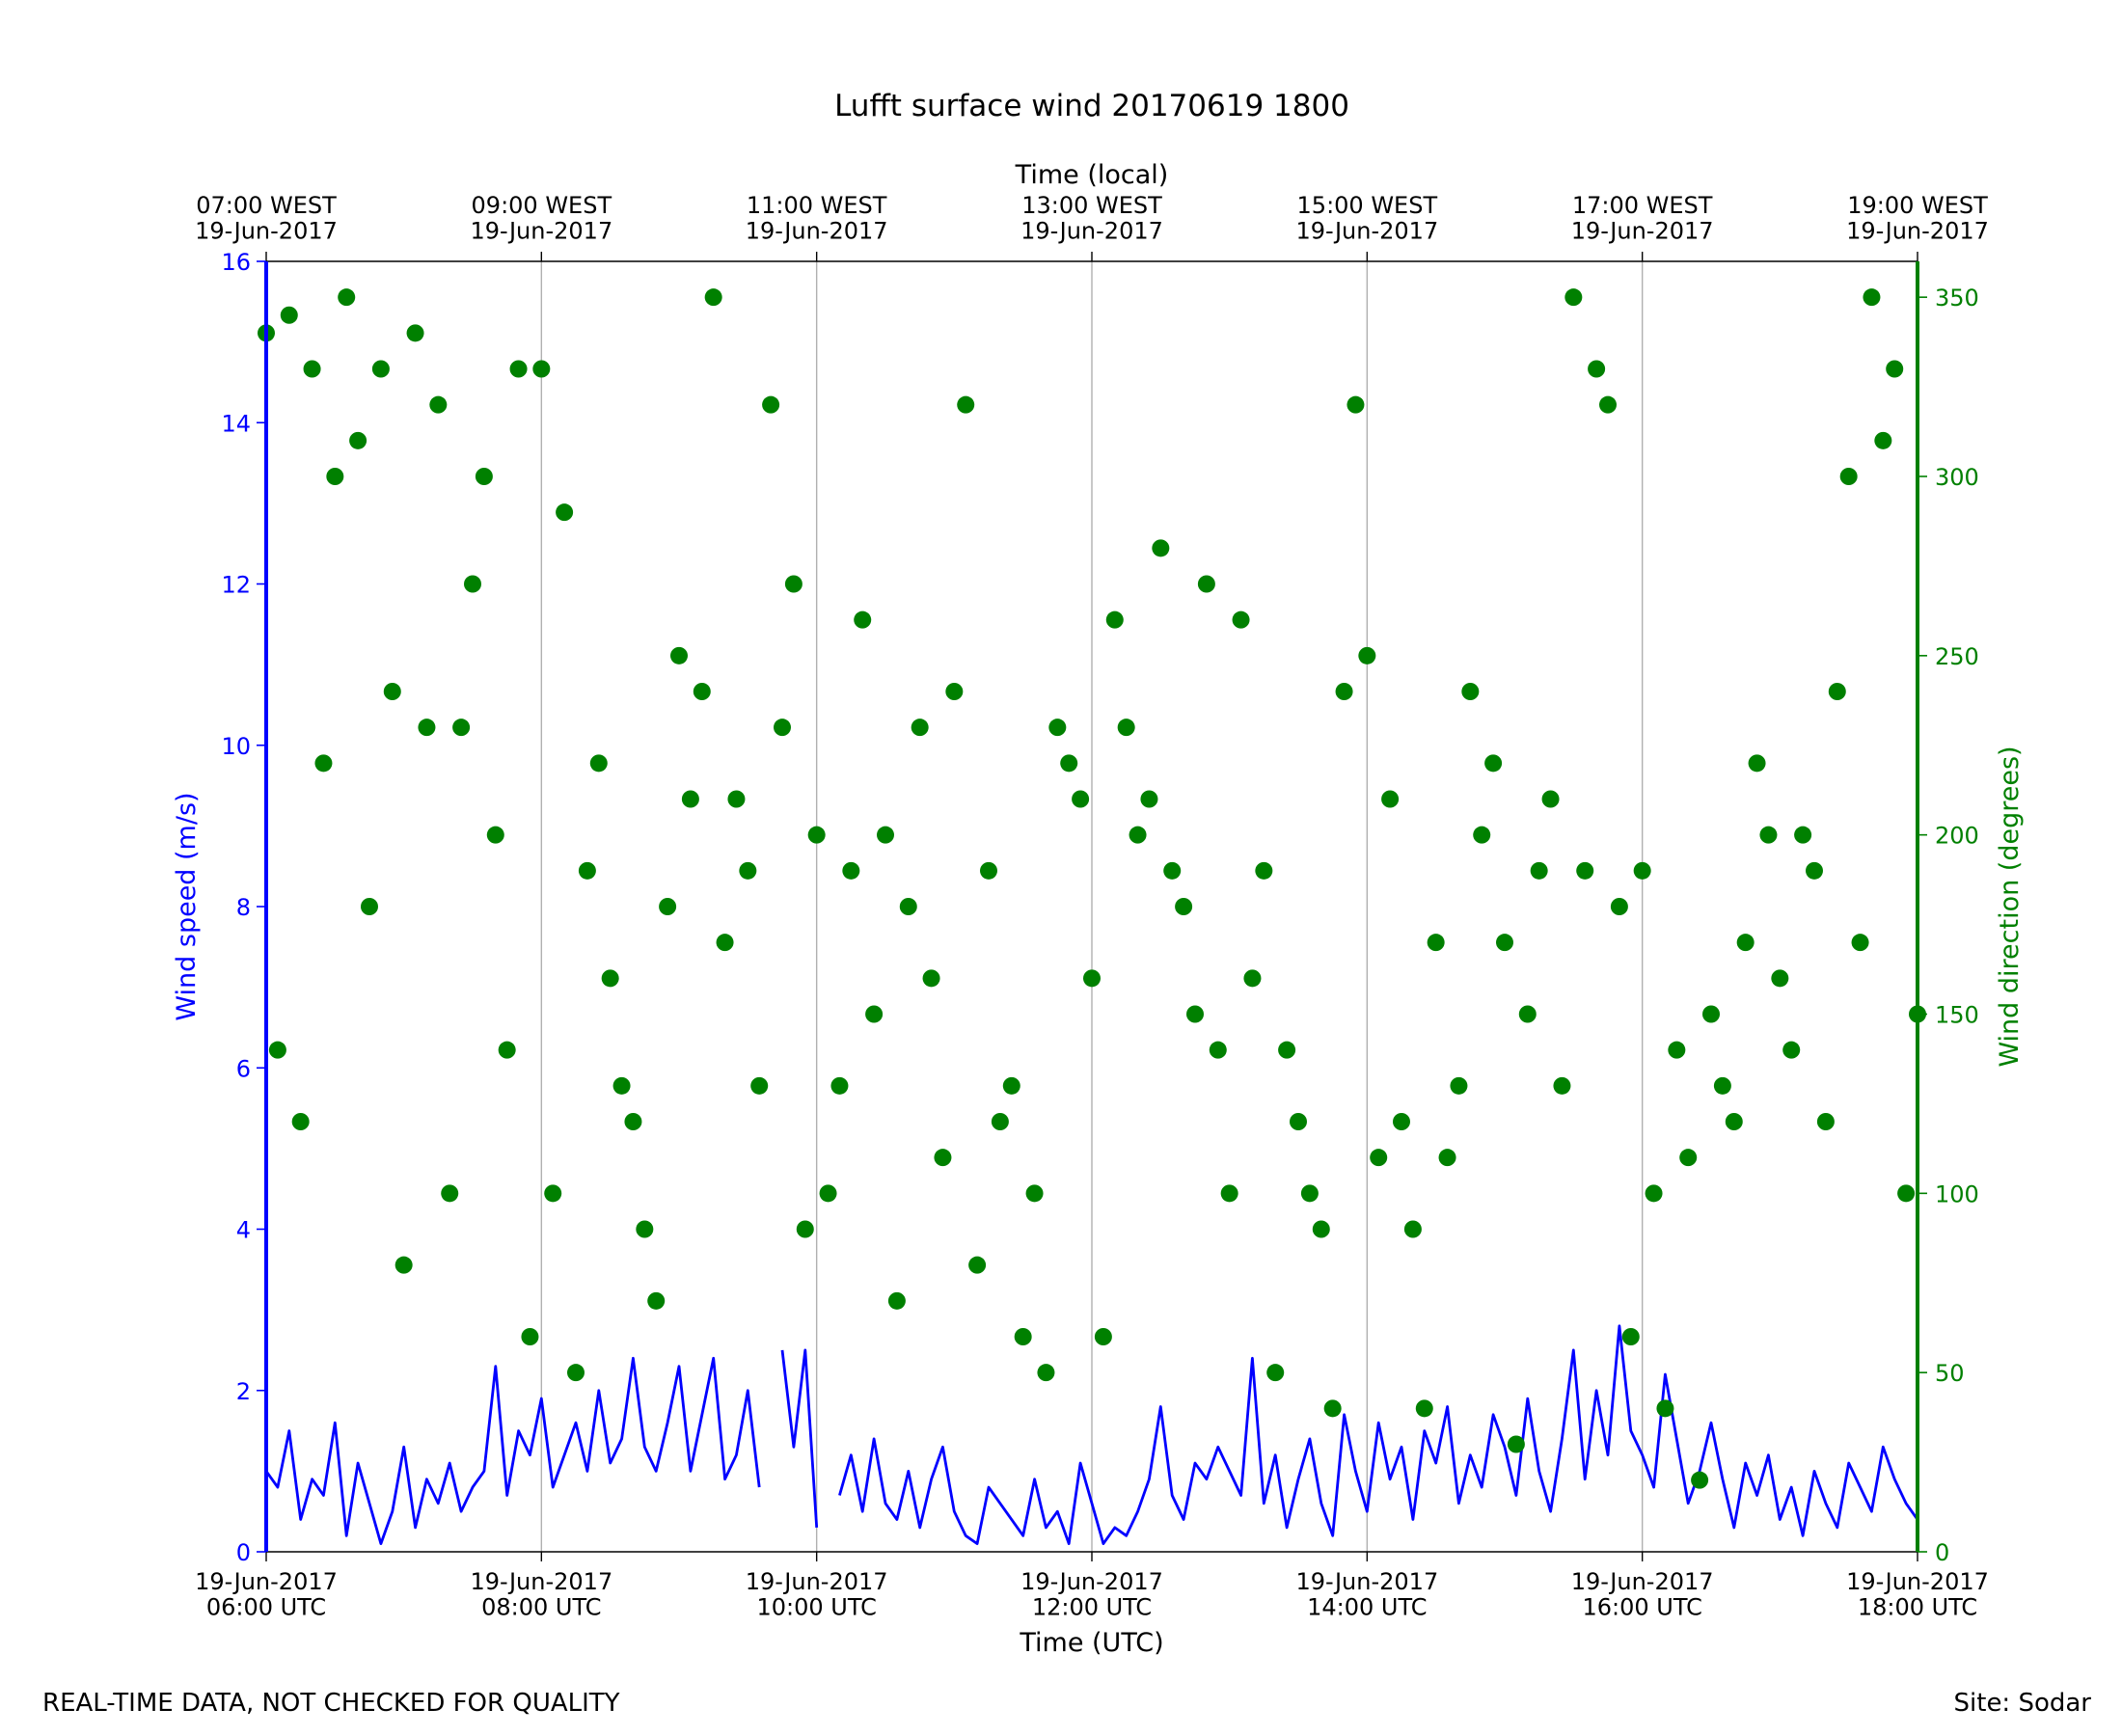 The image size is (2122, 1736). What do you see at coordinates (541, 218) in the screenshot?
I see `x2-tick-label: 09:00 WEST 19-Jun-2017` at bounding box center [541, 218].